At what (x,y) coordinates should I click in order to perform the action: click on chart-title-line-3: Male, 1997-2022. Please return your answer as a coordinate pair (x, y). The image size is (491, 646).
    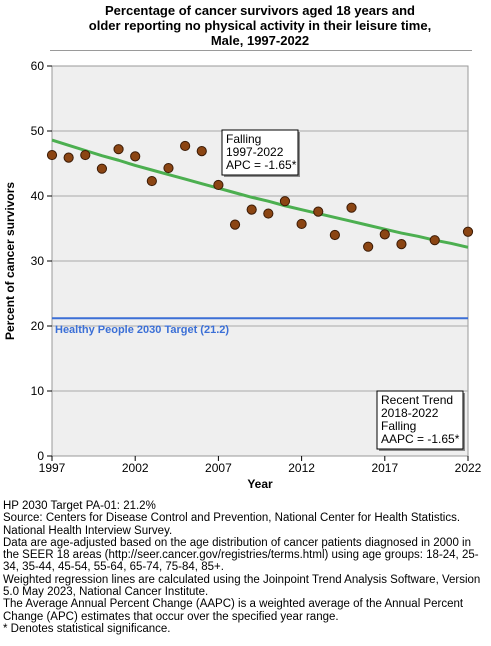
    Looking at the image, I should click on (260, 40).